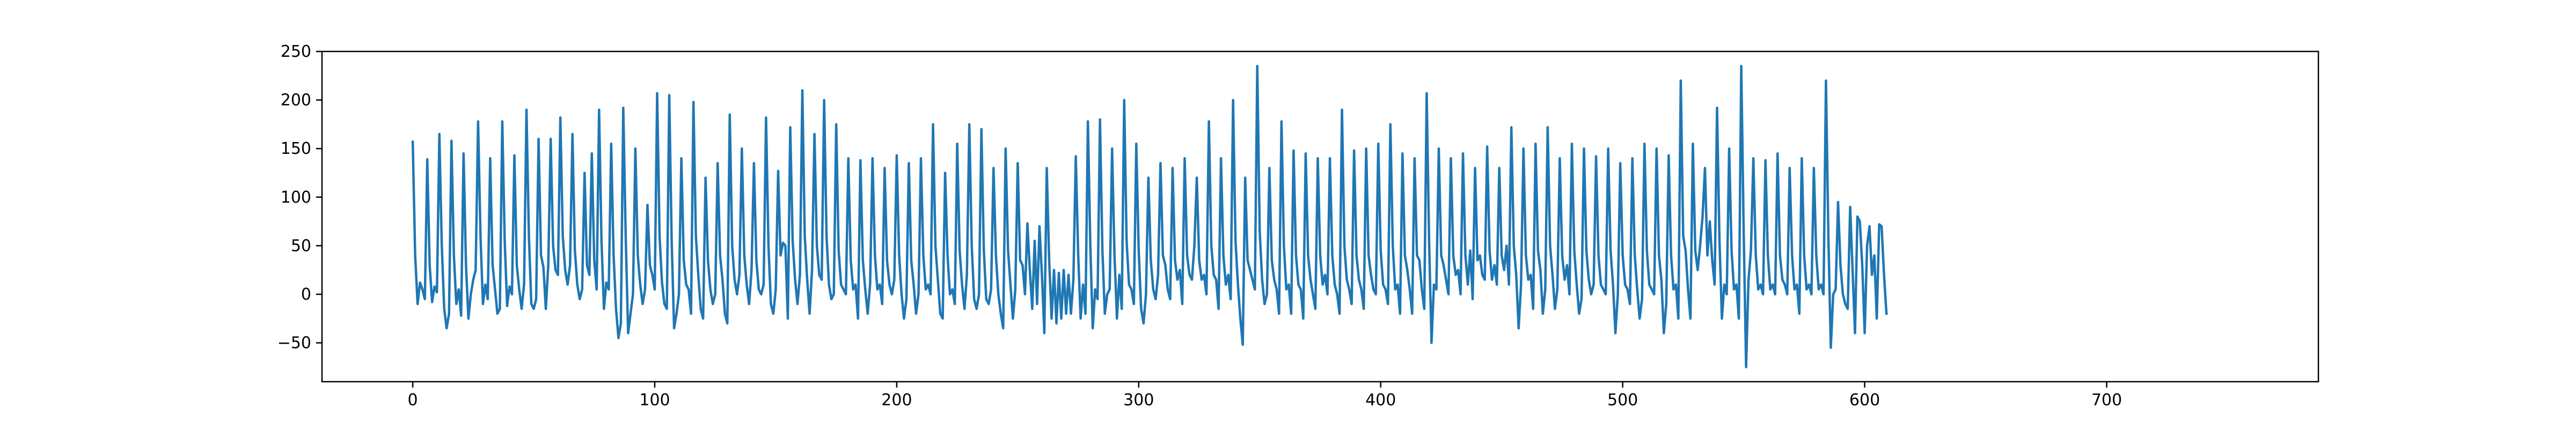 The height and width of the screenshot is (431, 2576). What do you see at coordinates (296, 148) in the screenshot?
I see `y-tick-label: 150` at bounding box center [296, 148].